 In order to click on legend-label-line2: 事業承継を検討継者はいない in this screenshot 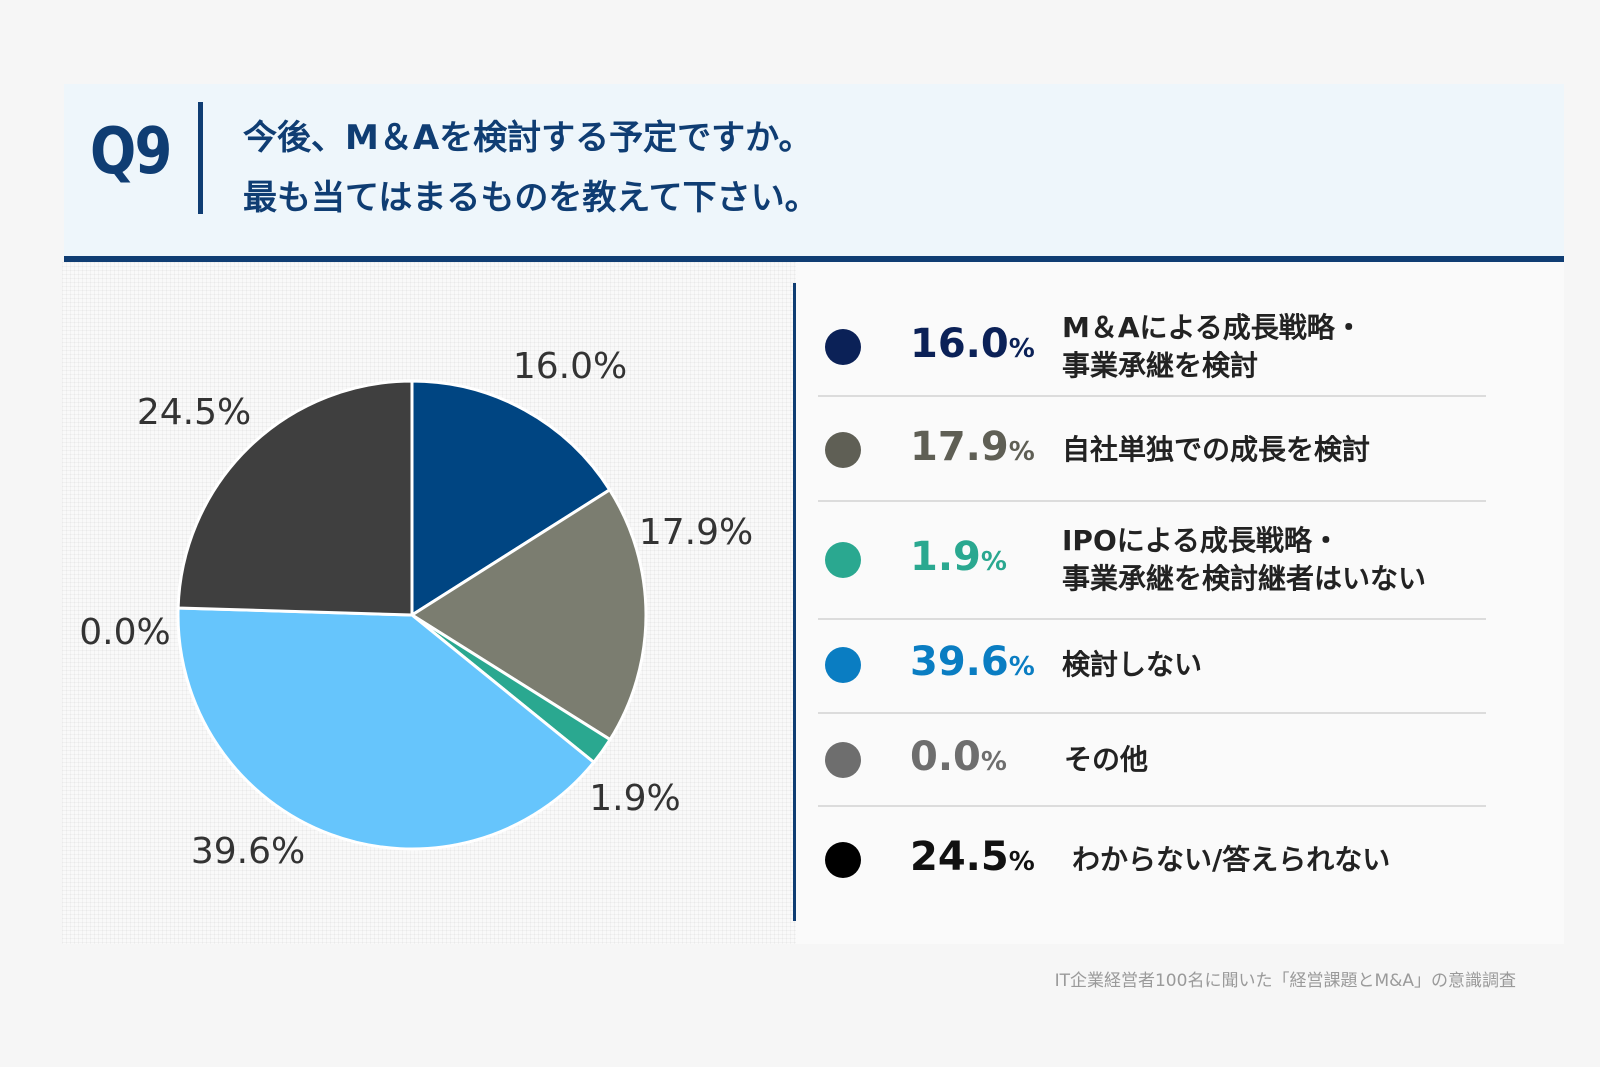, I will do `click(1244, 578)`.